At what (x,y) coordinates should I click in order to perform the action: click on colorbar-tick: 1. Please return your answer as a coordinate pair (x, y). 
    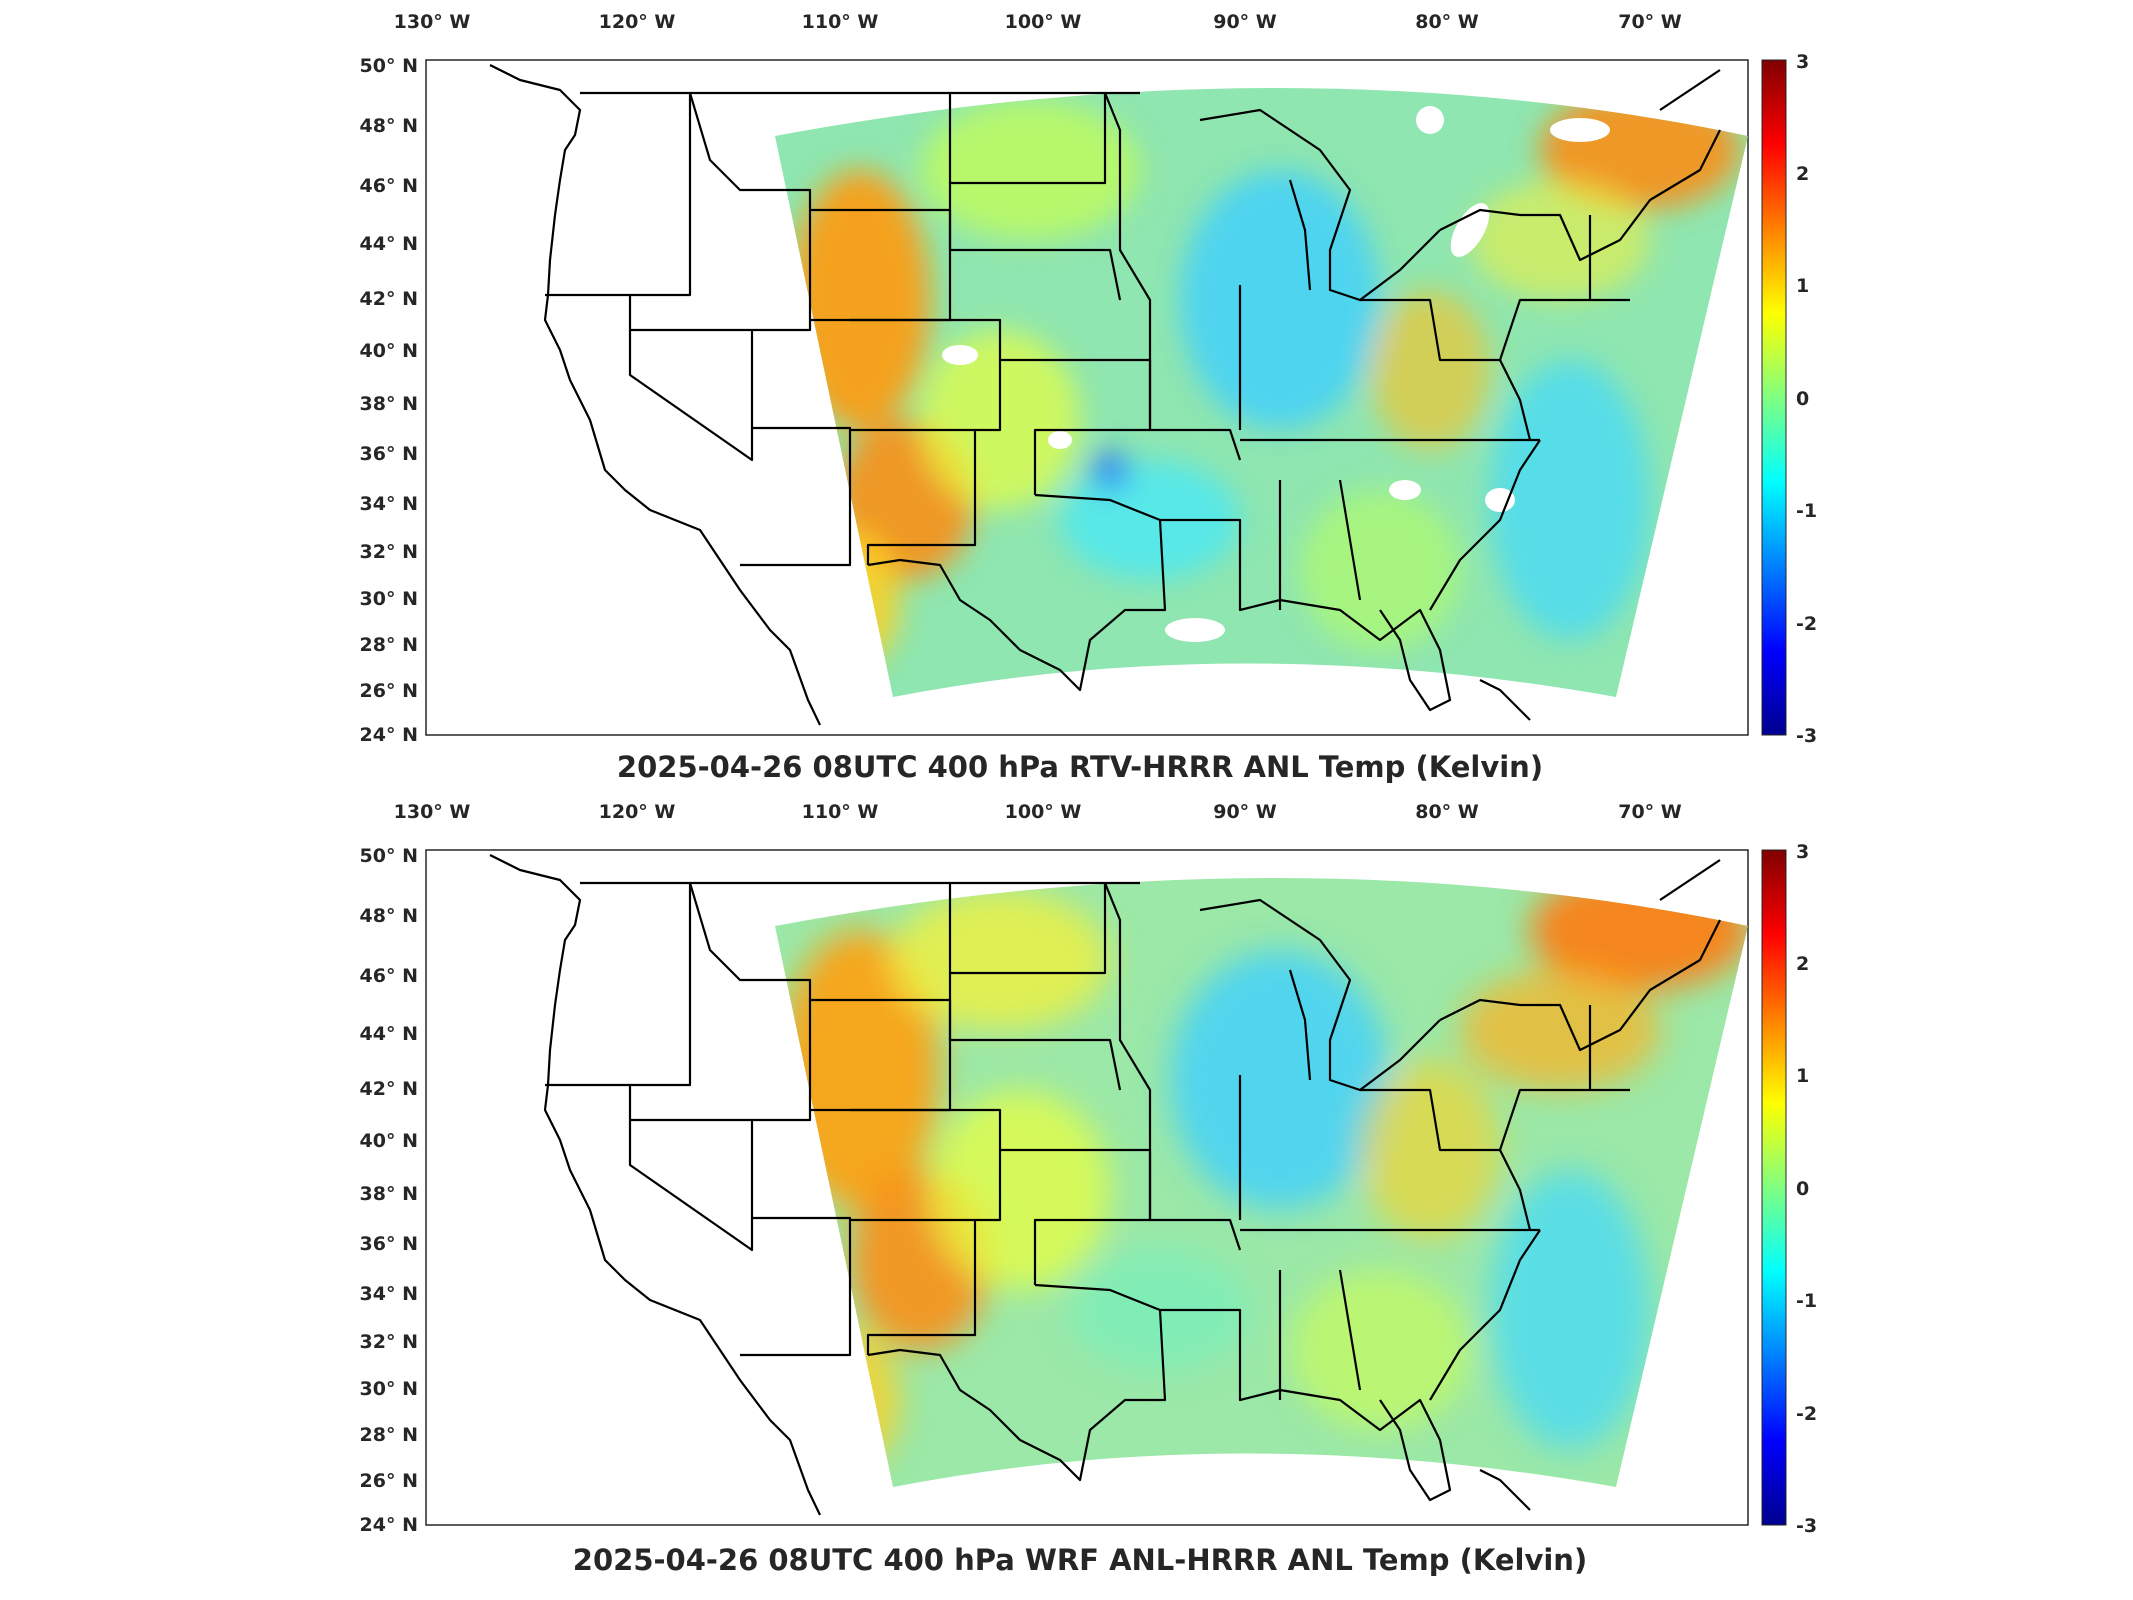
    Looking at the image, I should click on (1802, 286).